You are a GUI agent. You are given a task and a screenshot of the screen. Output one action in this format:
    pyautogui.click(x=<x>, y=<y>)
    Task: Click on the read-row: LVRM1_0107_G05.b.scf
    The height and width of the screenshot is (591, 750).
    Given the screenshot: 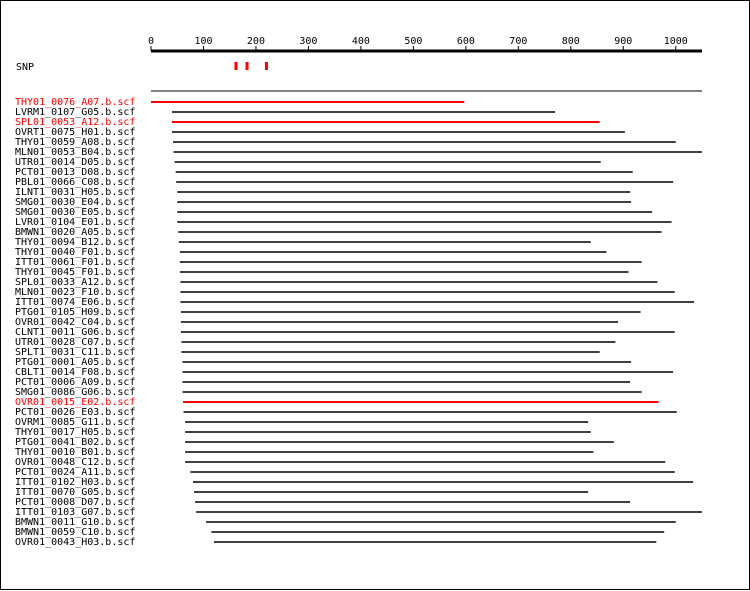 What is the action you would take?
    pyautogui.click(x=285, y=112)
    